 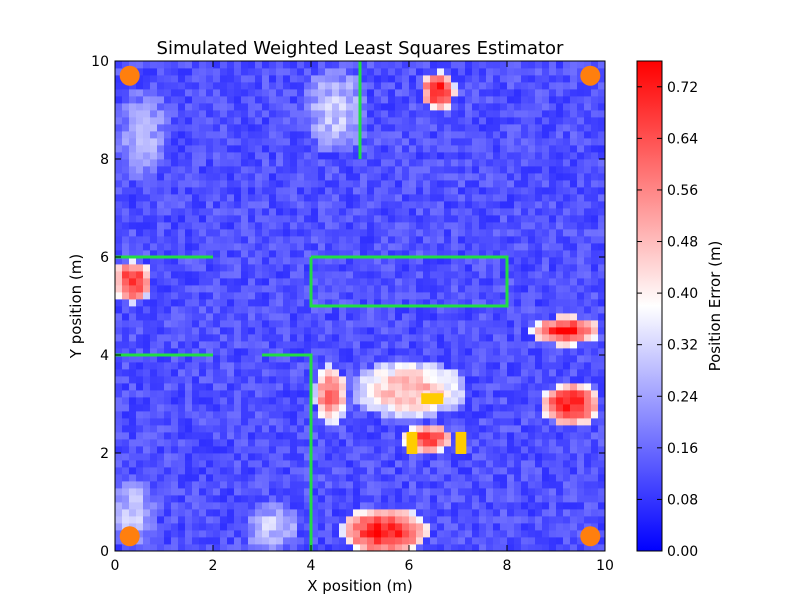 What do you see at coordinates (115, 566) in the screenshot?
I see `x-tick-label: 0` at bounding box center [115, 566].